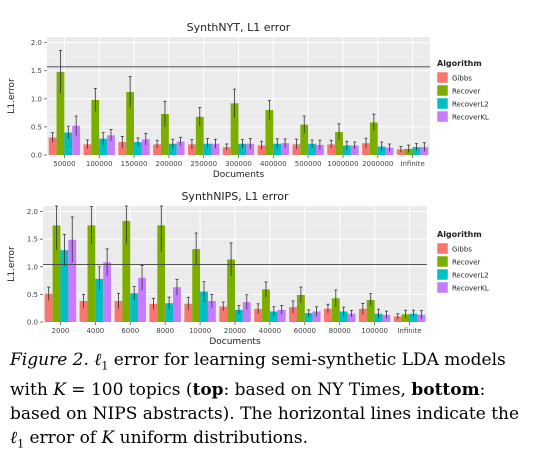 The image size is (535, 457). I want to click on x-tick-label: 300000, so click(238, 164).